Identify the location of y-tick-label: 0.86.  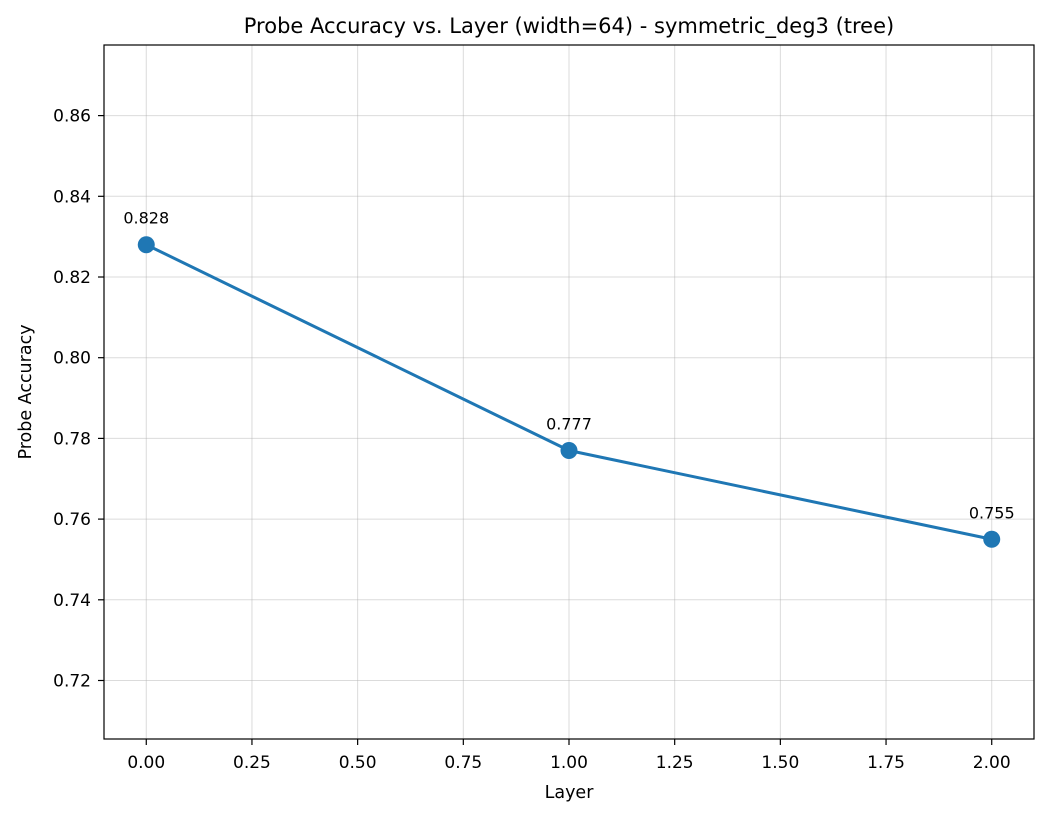
(72, 117).